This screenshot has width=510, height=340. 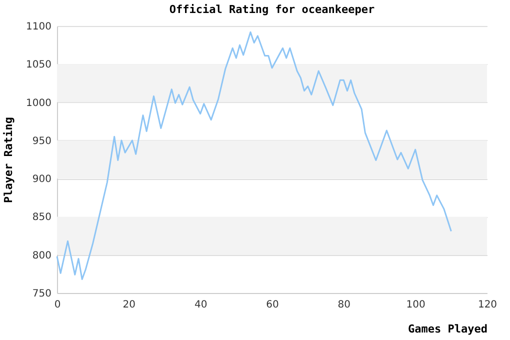 What do you see at coordinates (39, 65) in the screenshot?
I see `y-tick-label: 1050` at bounding box center [39, 65].